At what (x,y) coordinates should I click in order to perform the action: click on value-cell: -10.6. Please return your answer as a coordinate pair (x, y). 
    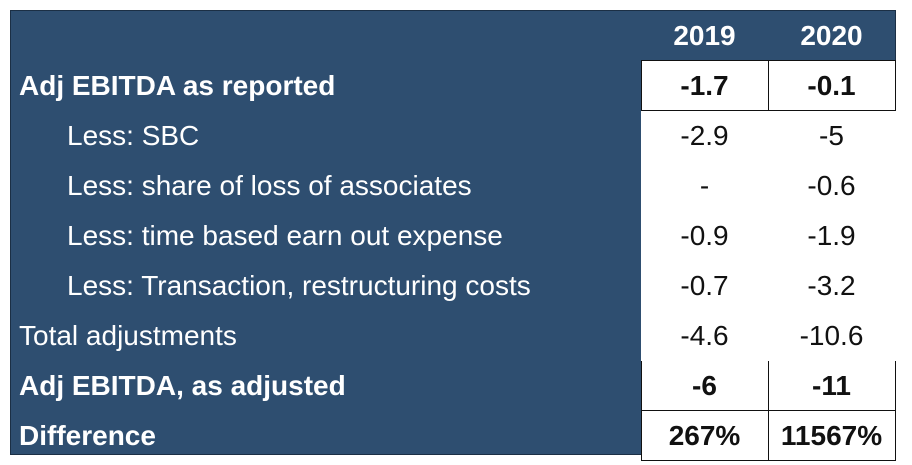
    Looking at the image, I should click on (831, 335).